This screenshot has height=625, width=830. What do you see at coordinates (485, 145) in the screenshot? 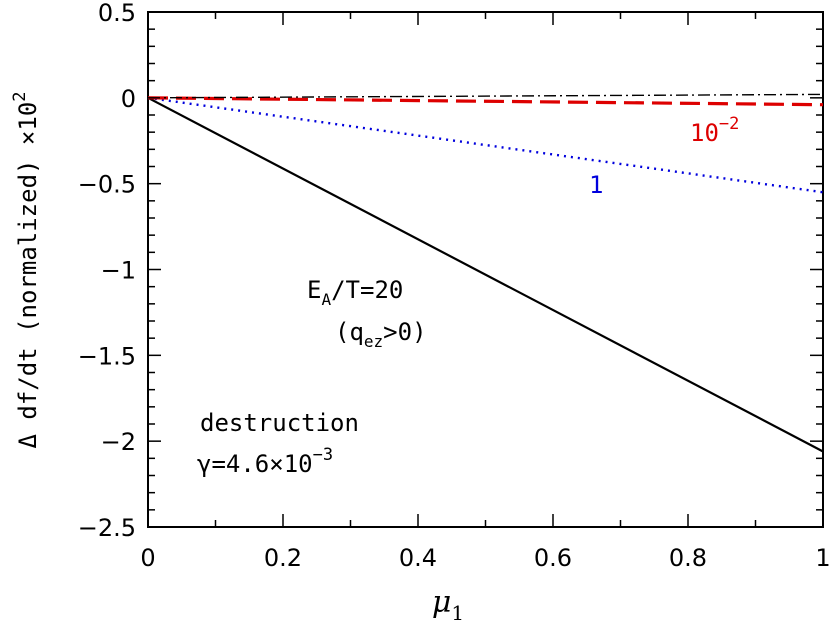
I see `series-line-dotted` at bounding box center [485, 145].